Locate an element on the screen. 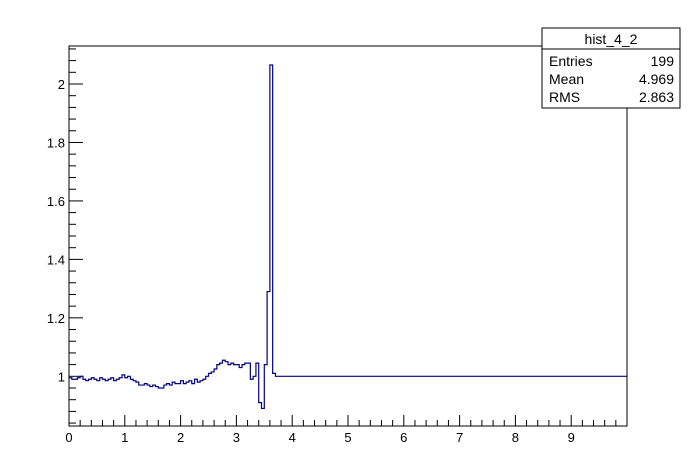 Image resolution: width=696 pixels, height=472 pixels. stats-title: hist_4_2 is located at coordinates (611, 39).